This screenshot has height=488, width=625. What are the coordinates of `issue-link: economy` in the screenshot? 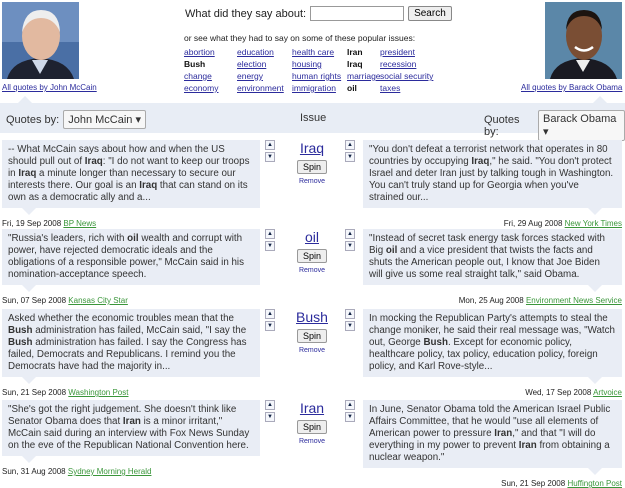 It's located at (201, 88).